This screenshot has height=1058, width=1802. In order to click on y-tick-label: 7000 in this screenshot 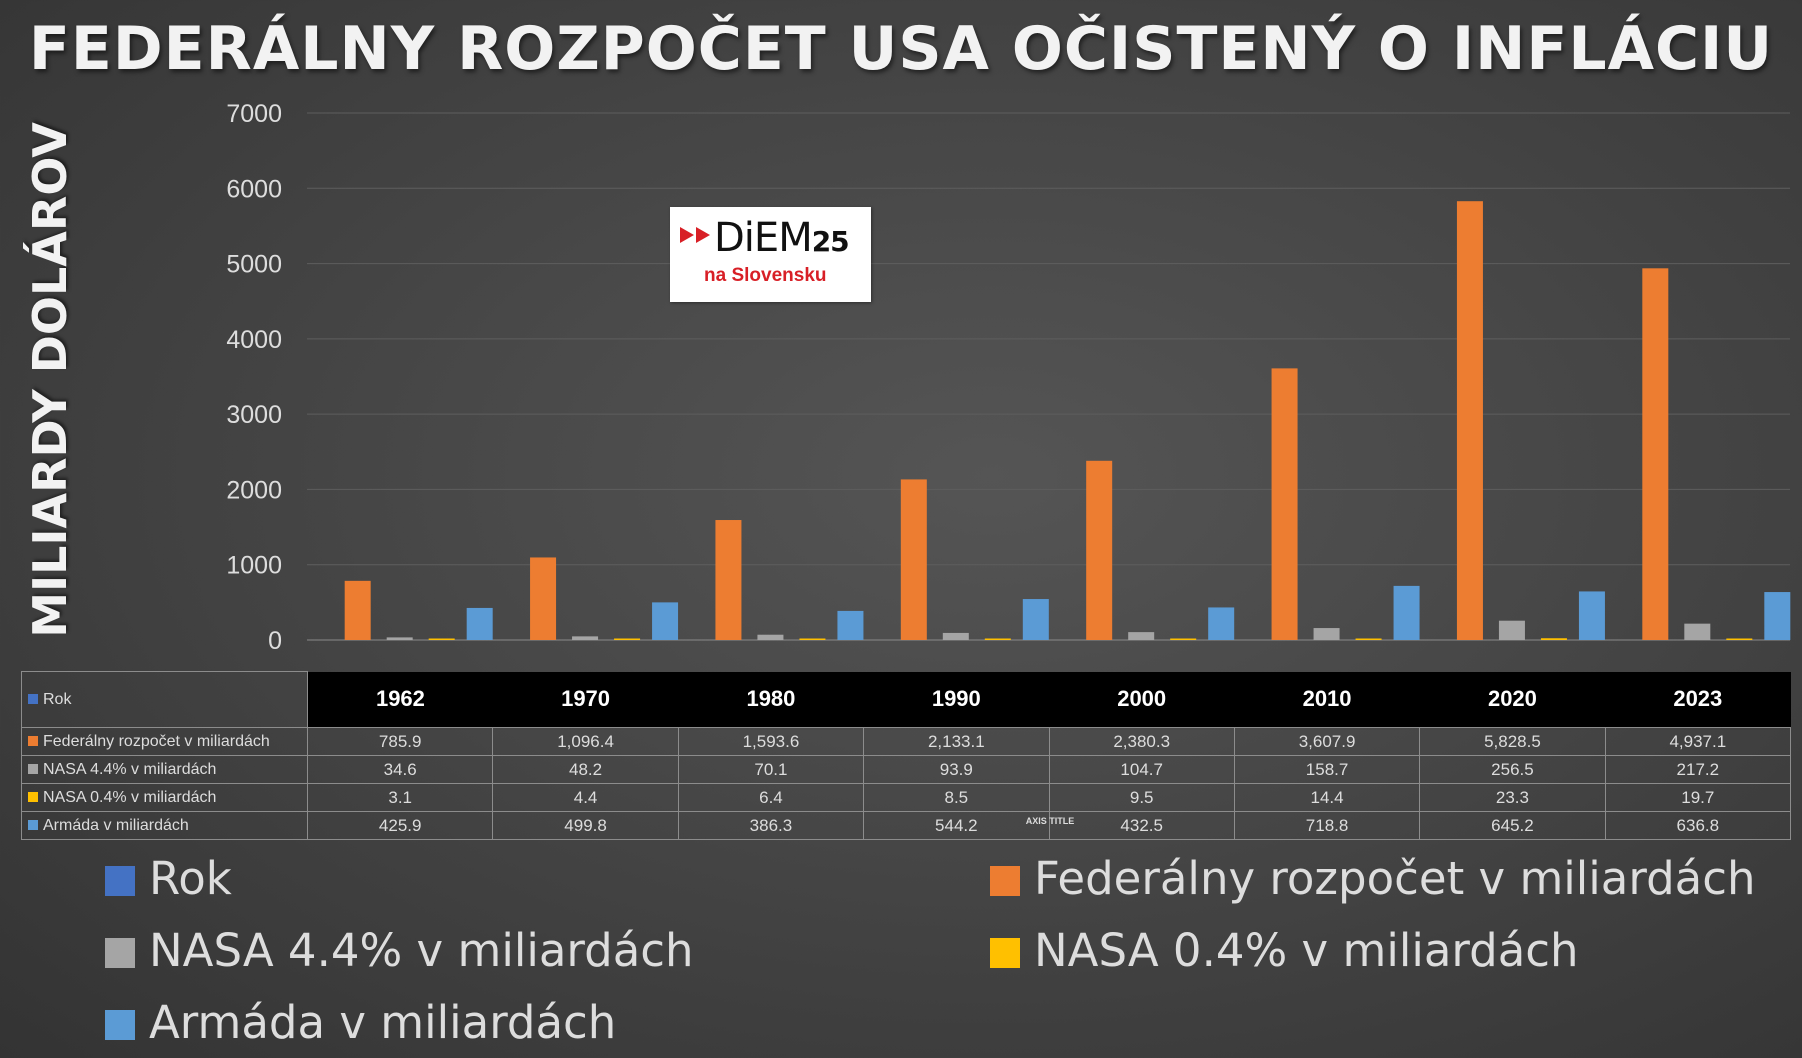, I will do `click(254, 114)`.